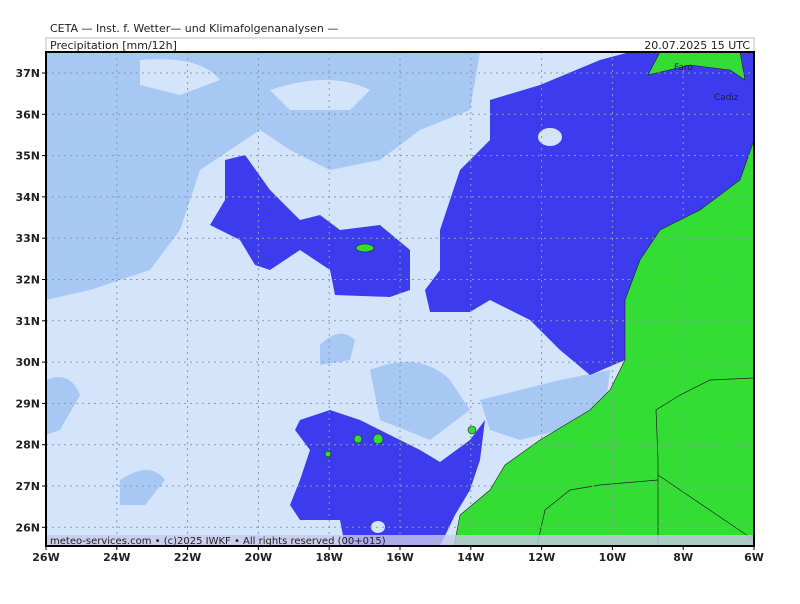  I want to click on place-label: Faro, so click(683, 68).